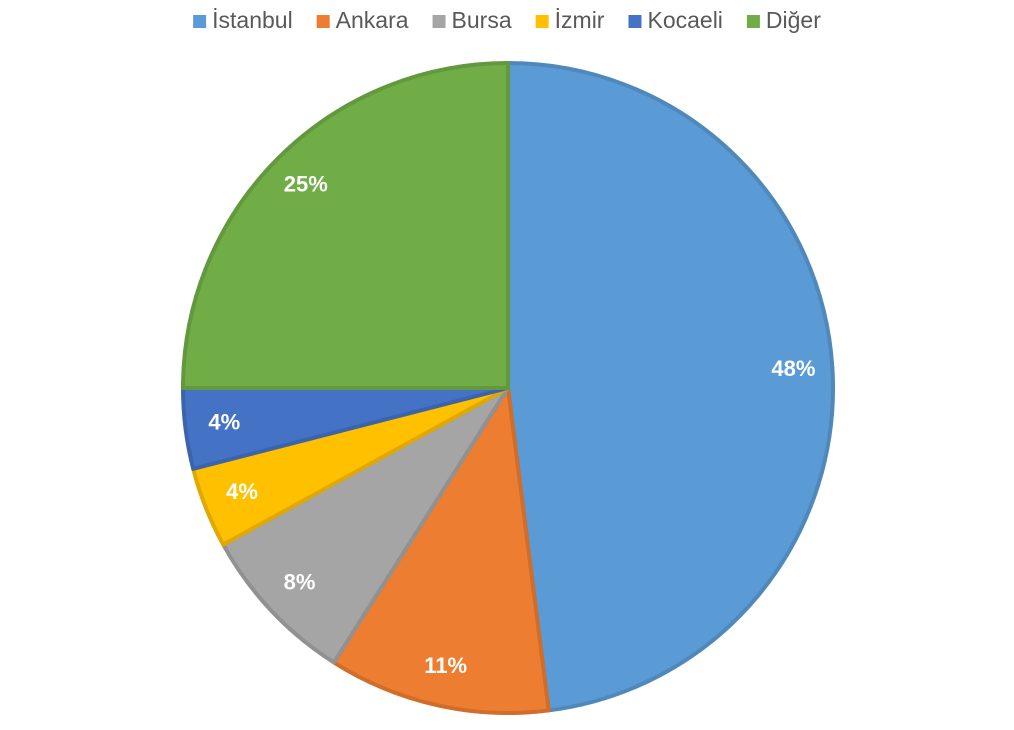 The width and height of the screenshot is (1014, 730). What do you see at coordinates (684, 20) in the screenshot?
I see `legend-label: Kocaeli` at bounding box center [684, 20].